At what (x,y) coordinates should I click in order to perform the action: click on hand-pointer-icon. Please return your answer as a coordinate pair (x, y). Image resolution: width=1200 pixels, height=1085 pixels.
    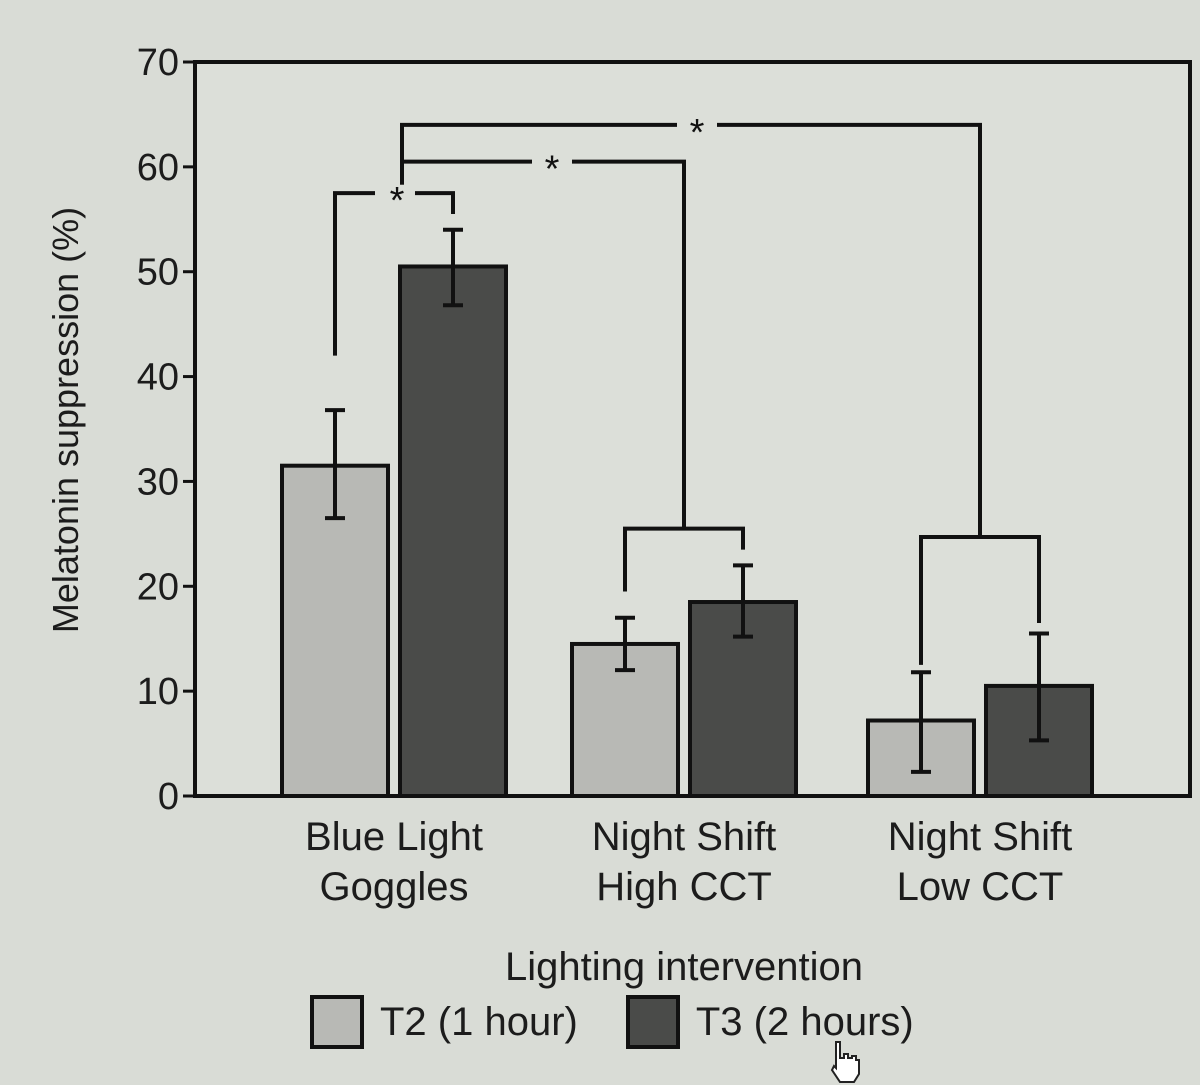
    Looking at the image, I should click on (845, 1062).